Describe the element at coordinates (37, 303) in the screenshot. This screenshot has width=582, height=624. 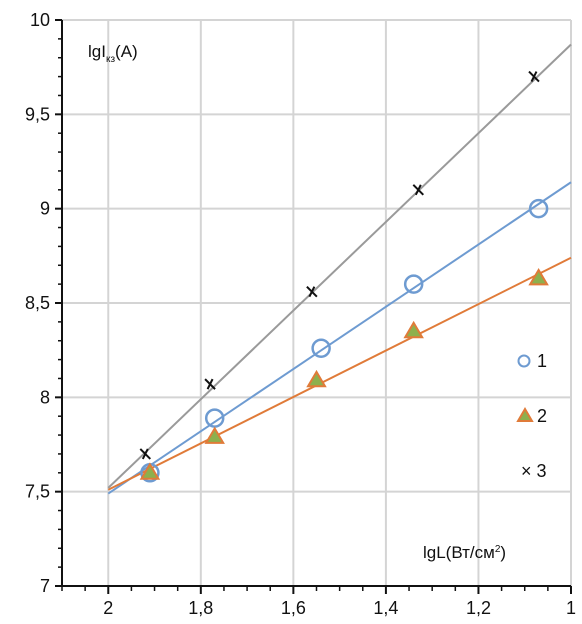
I see `y-tick-label-3: 8,5` at that location.